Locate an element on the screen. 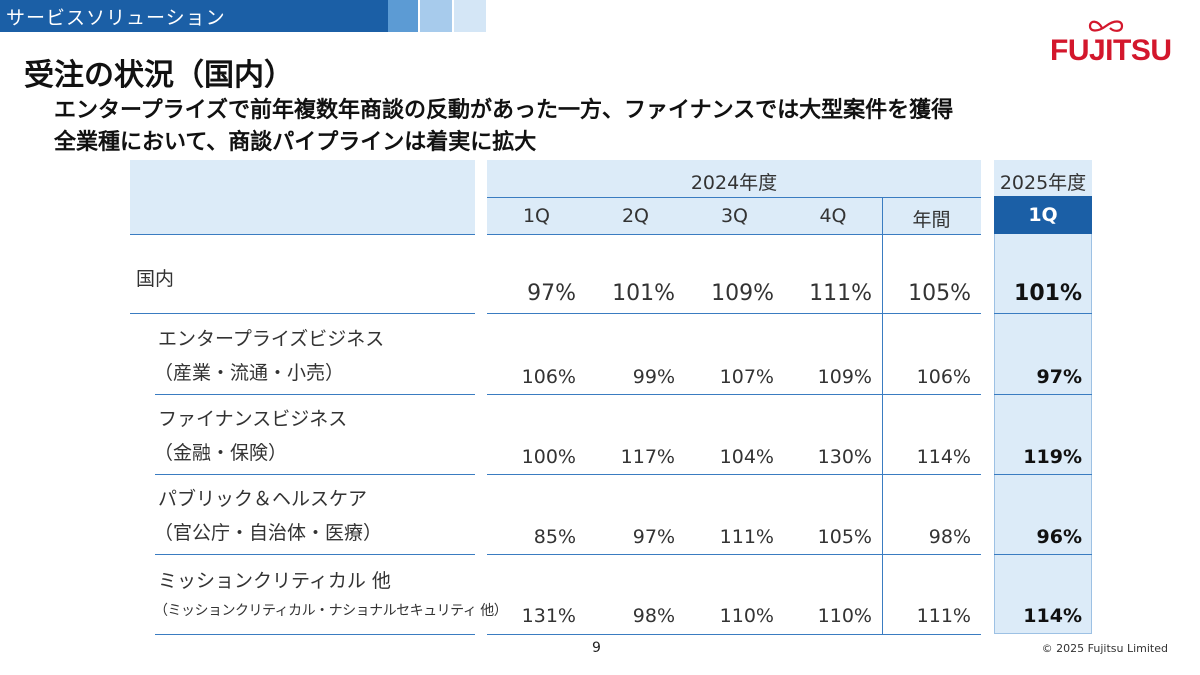  fy2025-value-cell: 101% is located at coordinates (1048, 293).